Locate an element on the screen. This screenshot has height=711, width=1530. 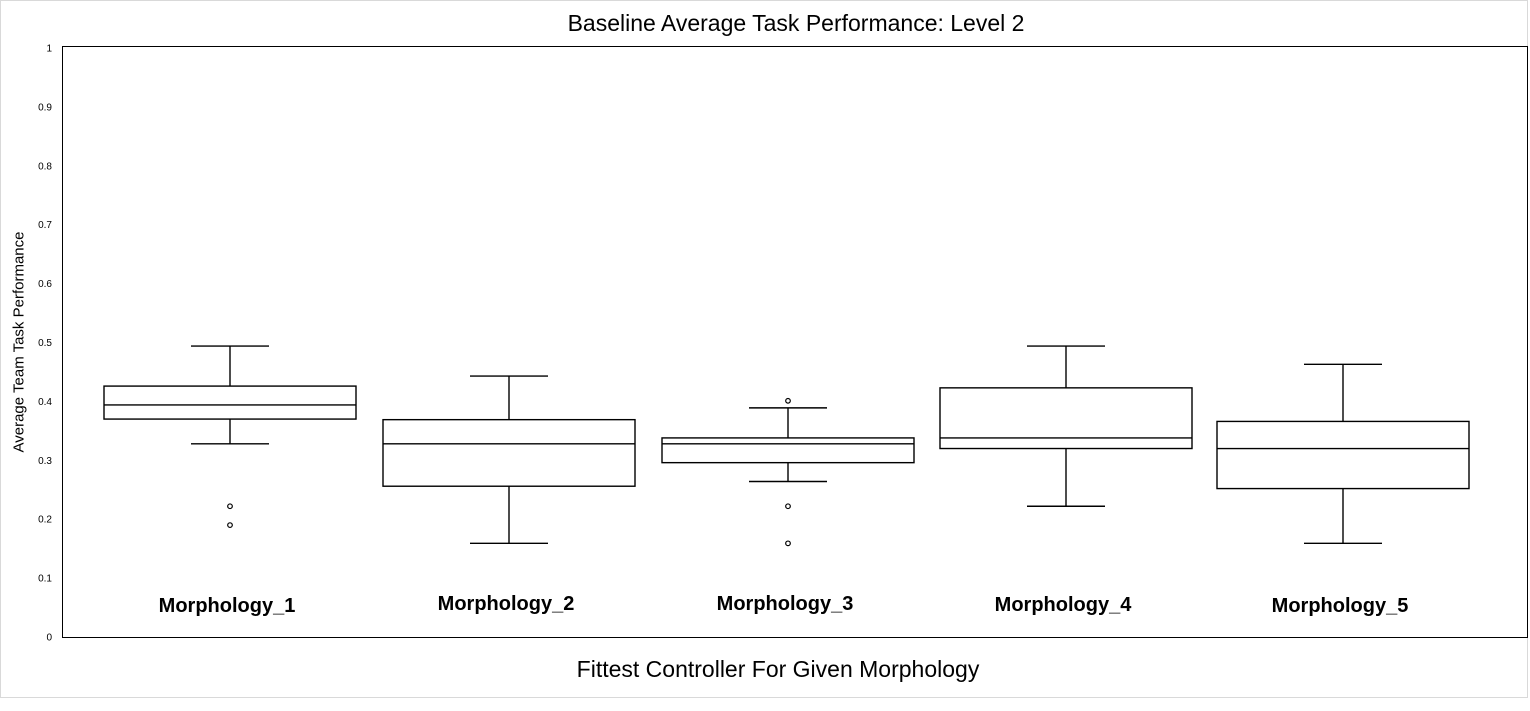
category-label: Morphology_4 is located at coordinates (1064, 605).